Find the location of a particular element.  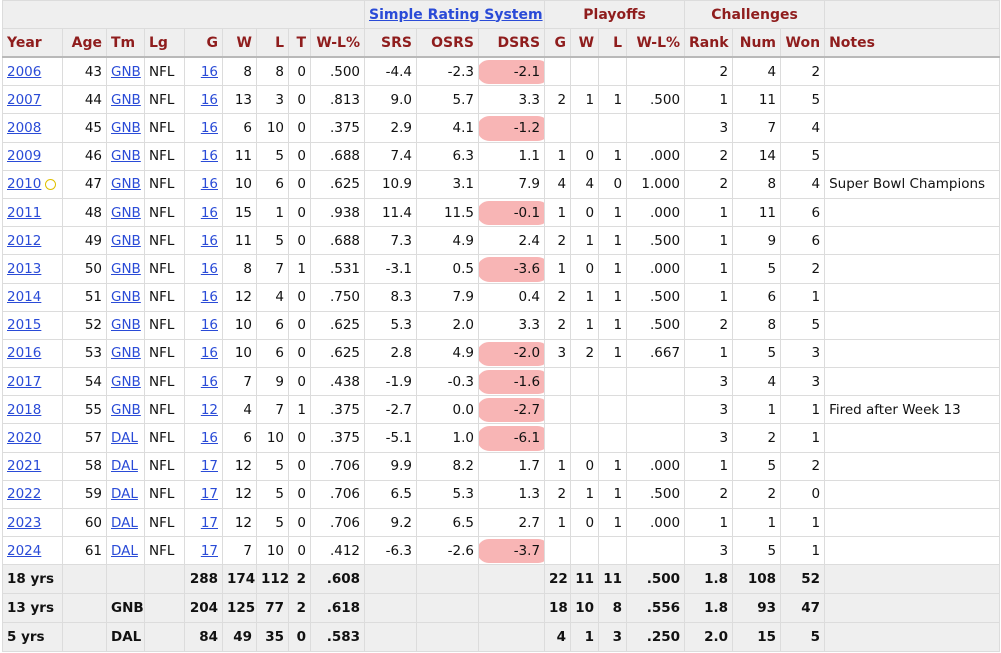

age-cell: 46 is located at coordinates (84, 156).